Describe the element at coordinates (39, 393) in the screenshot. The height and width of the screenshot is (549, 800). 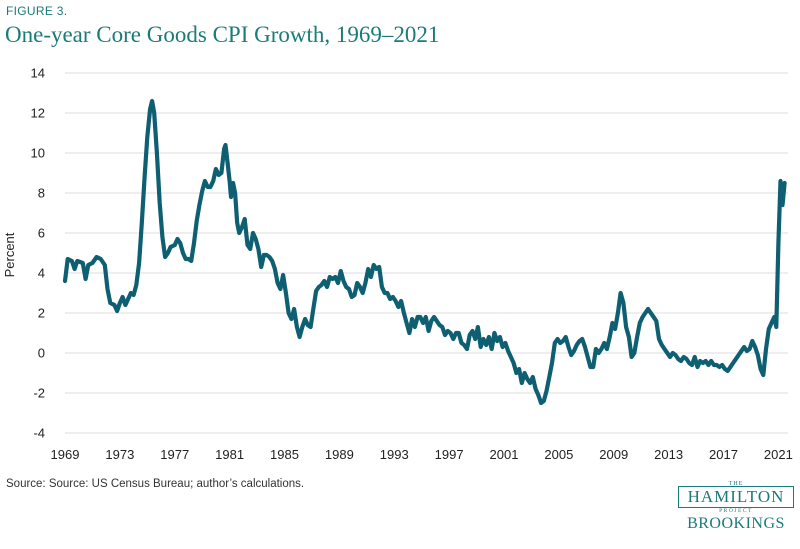
I see `y-tick-label: -2` at that location.